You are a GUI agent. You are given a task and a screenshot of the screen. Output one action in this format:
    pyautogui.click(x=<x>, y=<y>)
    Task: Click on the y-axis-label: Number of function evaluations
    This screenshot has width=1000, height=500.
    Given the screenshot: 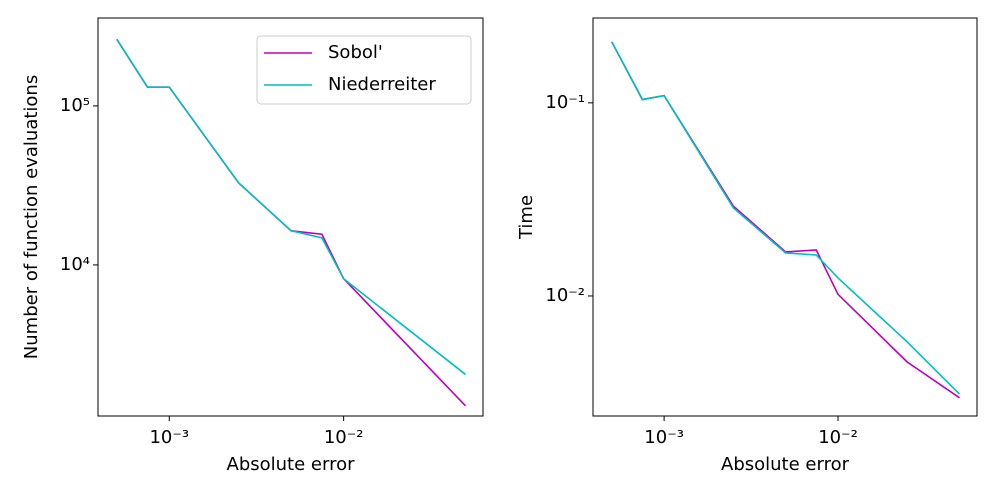 What is the action you would take?
    pyautogui.click(x=31, y=217)
    